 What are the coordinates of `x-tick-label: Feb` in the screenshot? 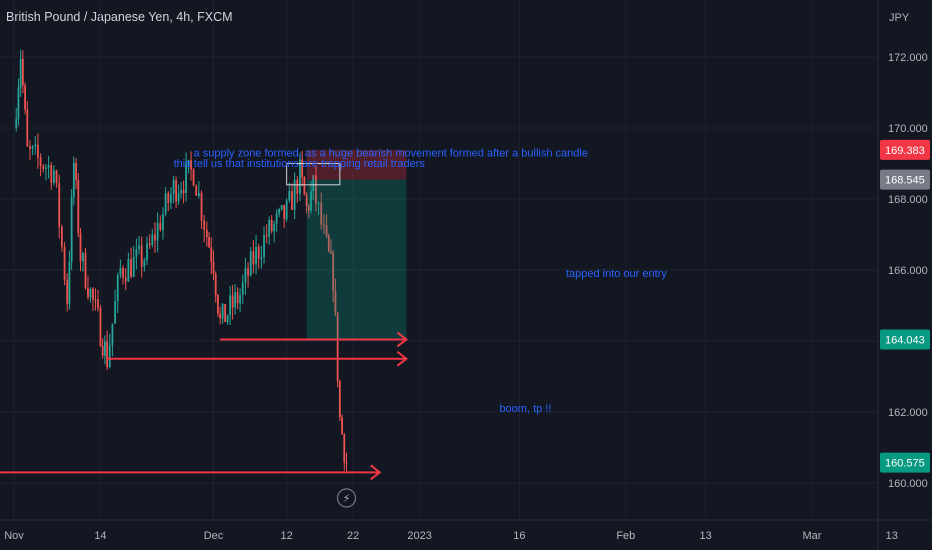 It's located at (625, 536).